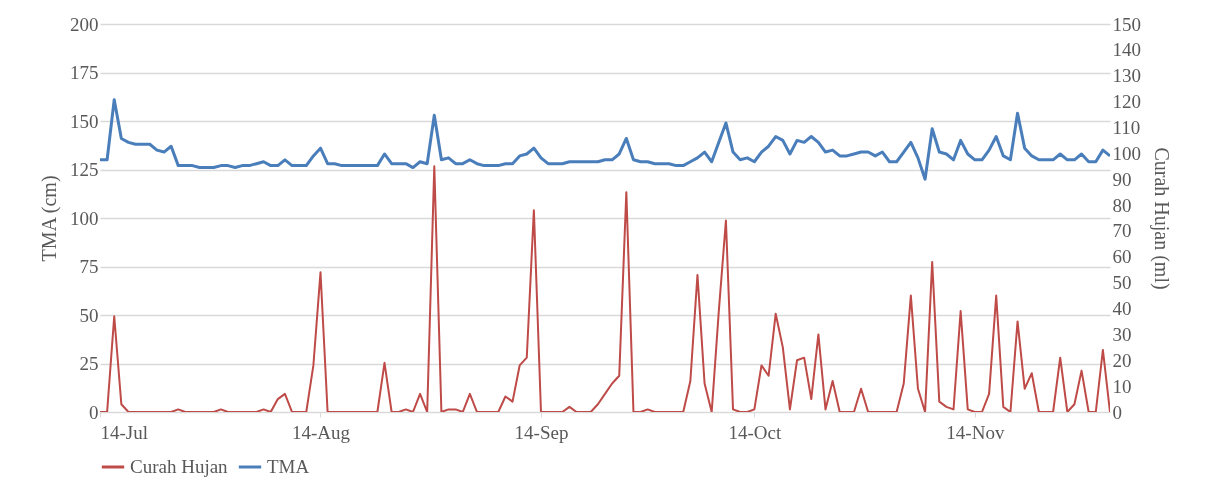  What do you see at coordinates (1122, 334) in the screenshot?
I see `y2-tick-label: 30` at bounding box center [1122, 334].